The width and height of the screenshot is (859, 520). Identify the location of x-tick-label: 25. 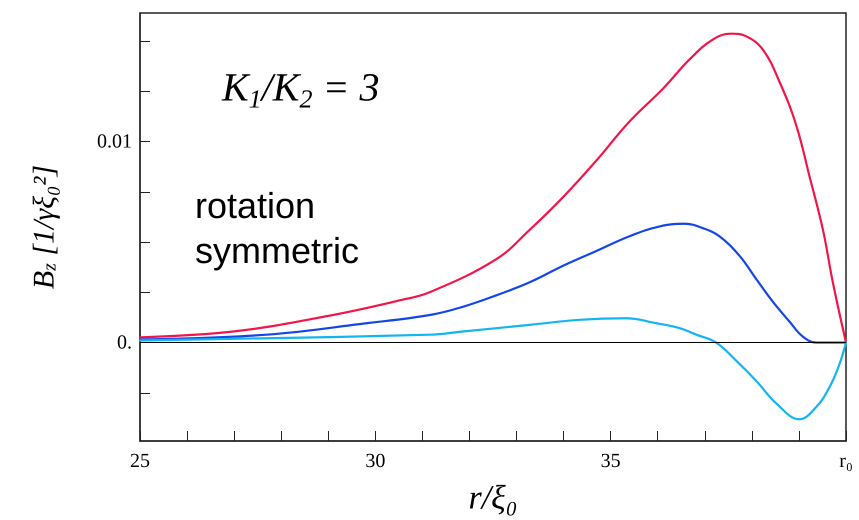
(140, 461).